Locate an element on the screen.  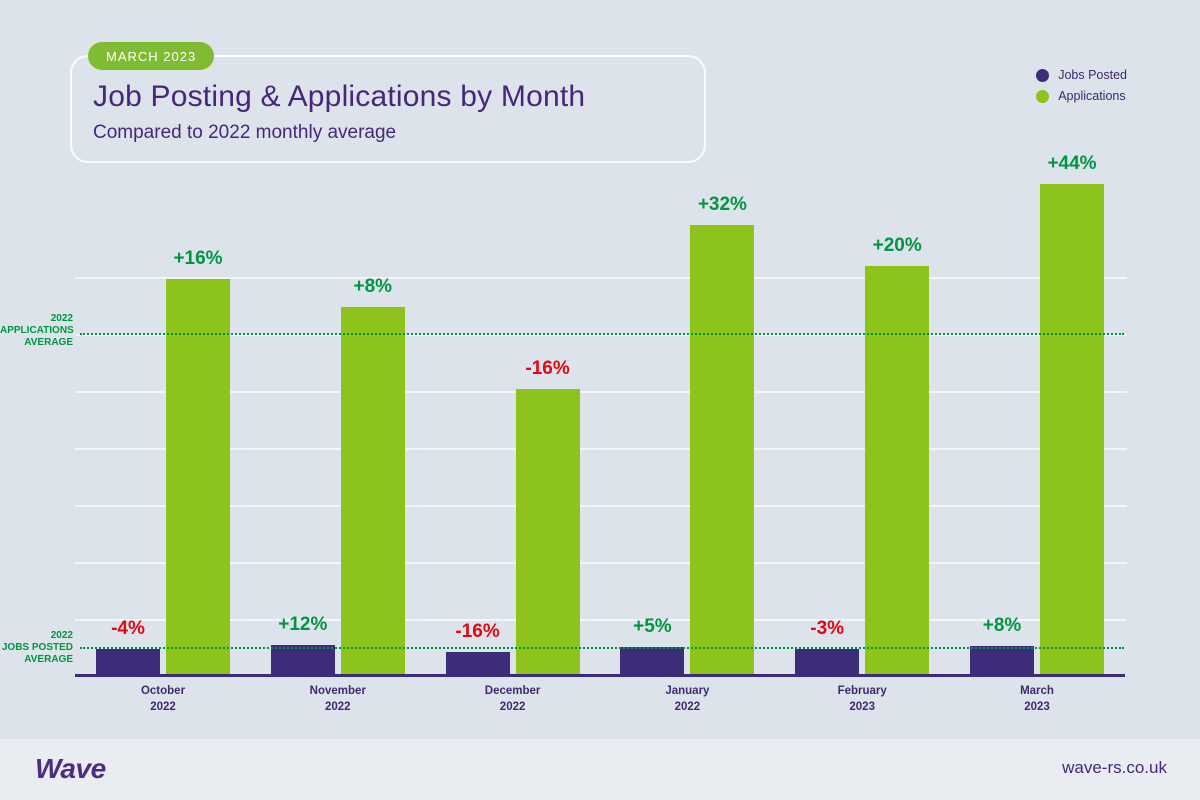
ref-label-line: APPLICATIONS is located at coordinates (37, 330).